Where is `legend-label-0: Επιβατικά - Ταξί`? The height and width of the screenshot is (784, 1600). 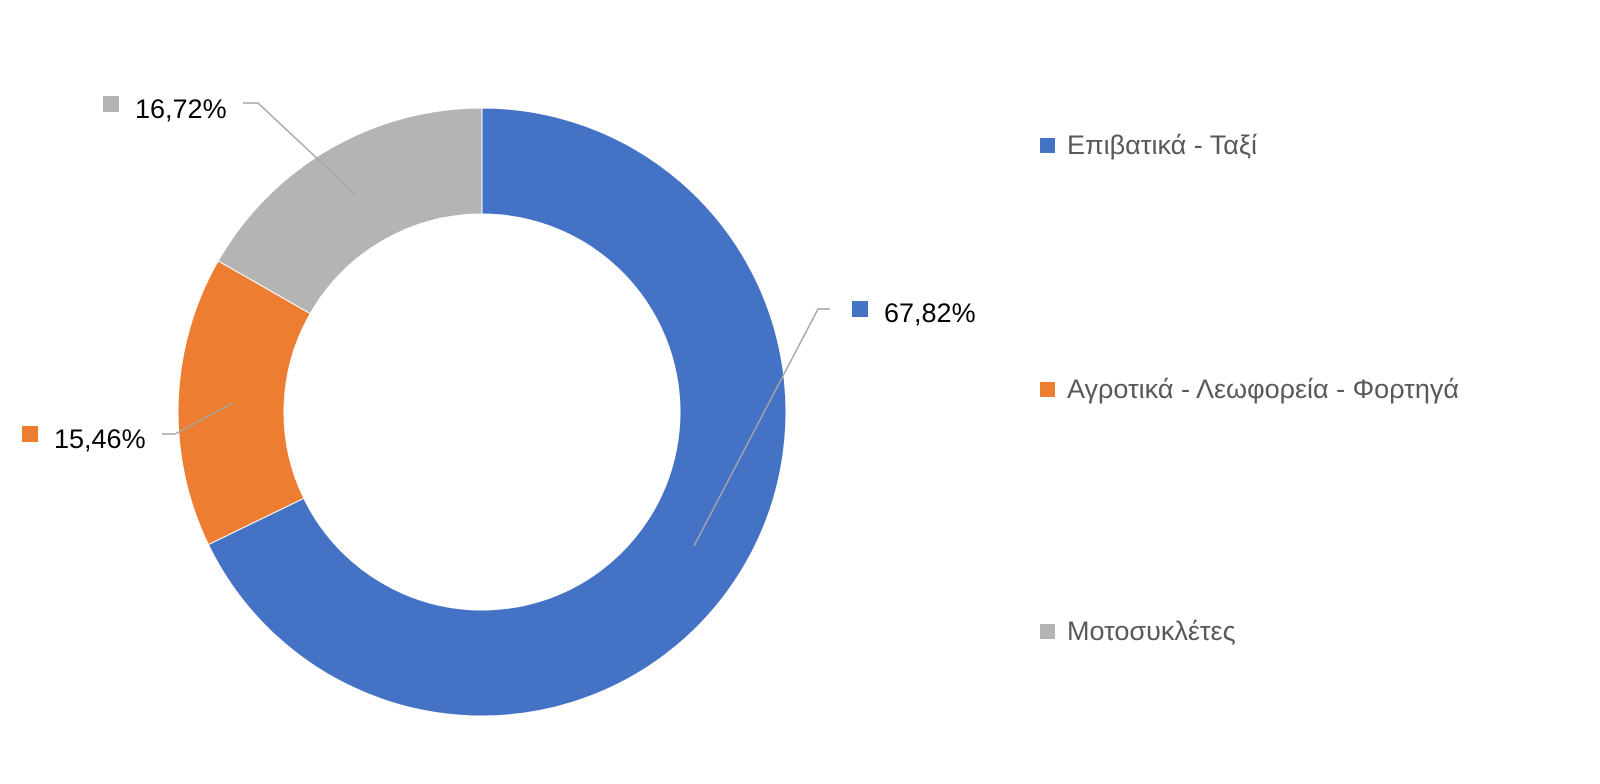
legend-label-0: Επιβατικά - Ταξί is located at coordinates (1162, 144).